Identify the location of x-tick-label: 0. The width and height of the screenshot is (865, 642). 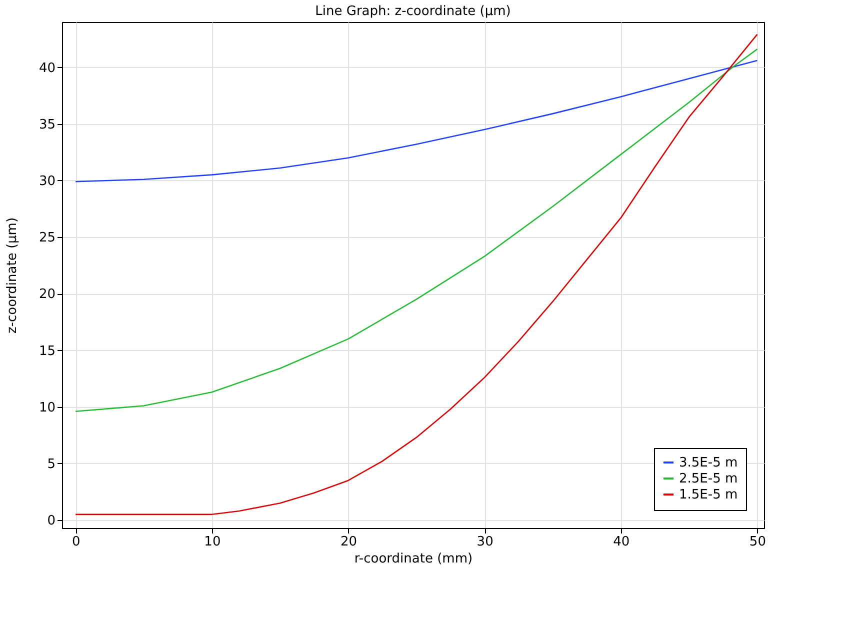
(76, 542).